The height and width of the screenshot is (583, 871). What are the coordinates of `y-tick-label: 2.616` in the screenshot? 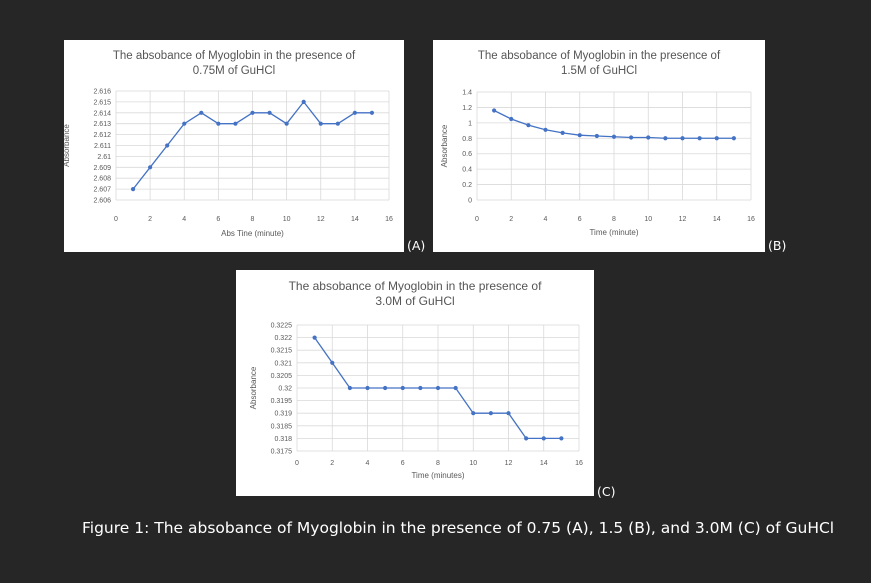 It's located at (102, 92).